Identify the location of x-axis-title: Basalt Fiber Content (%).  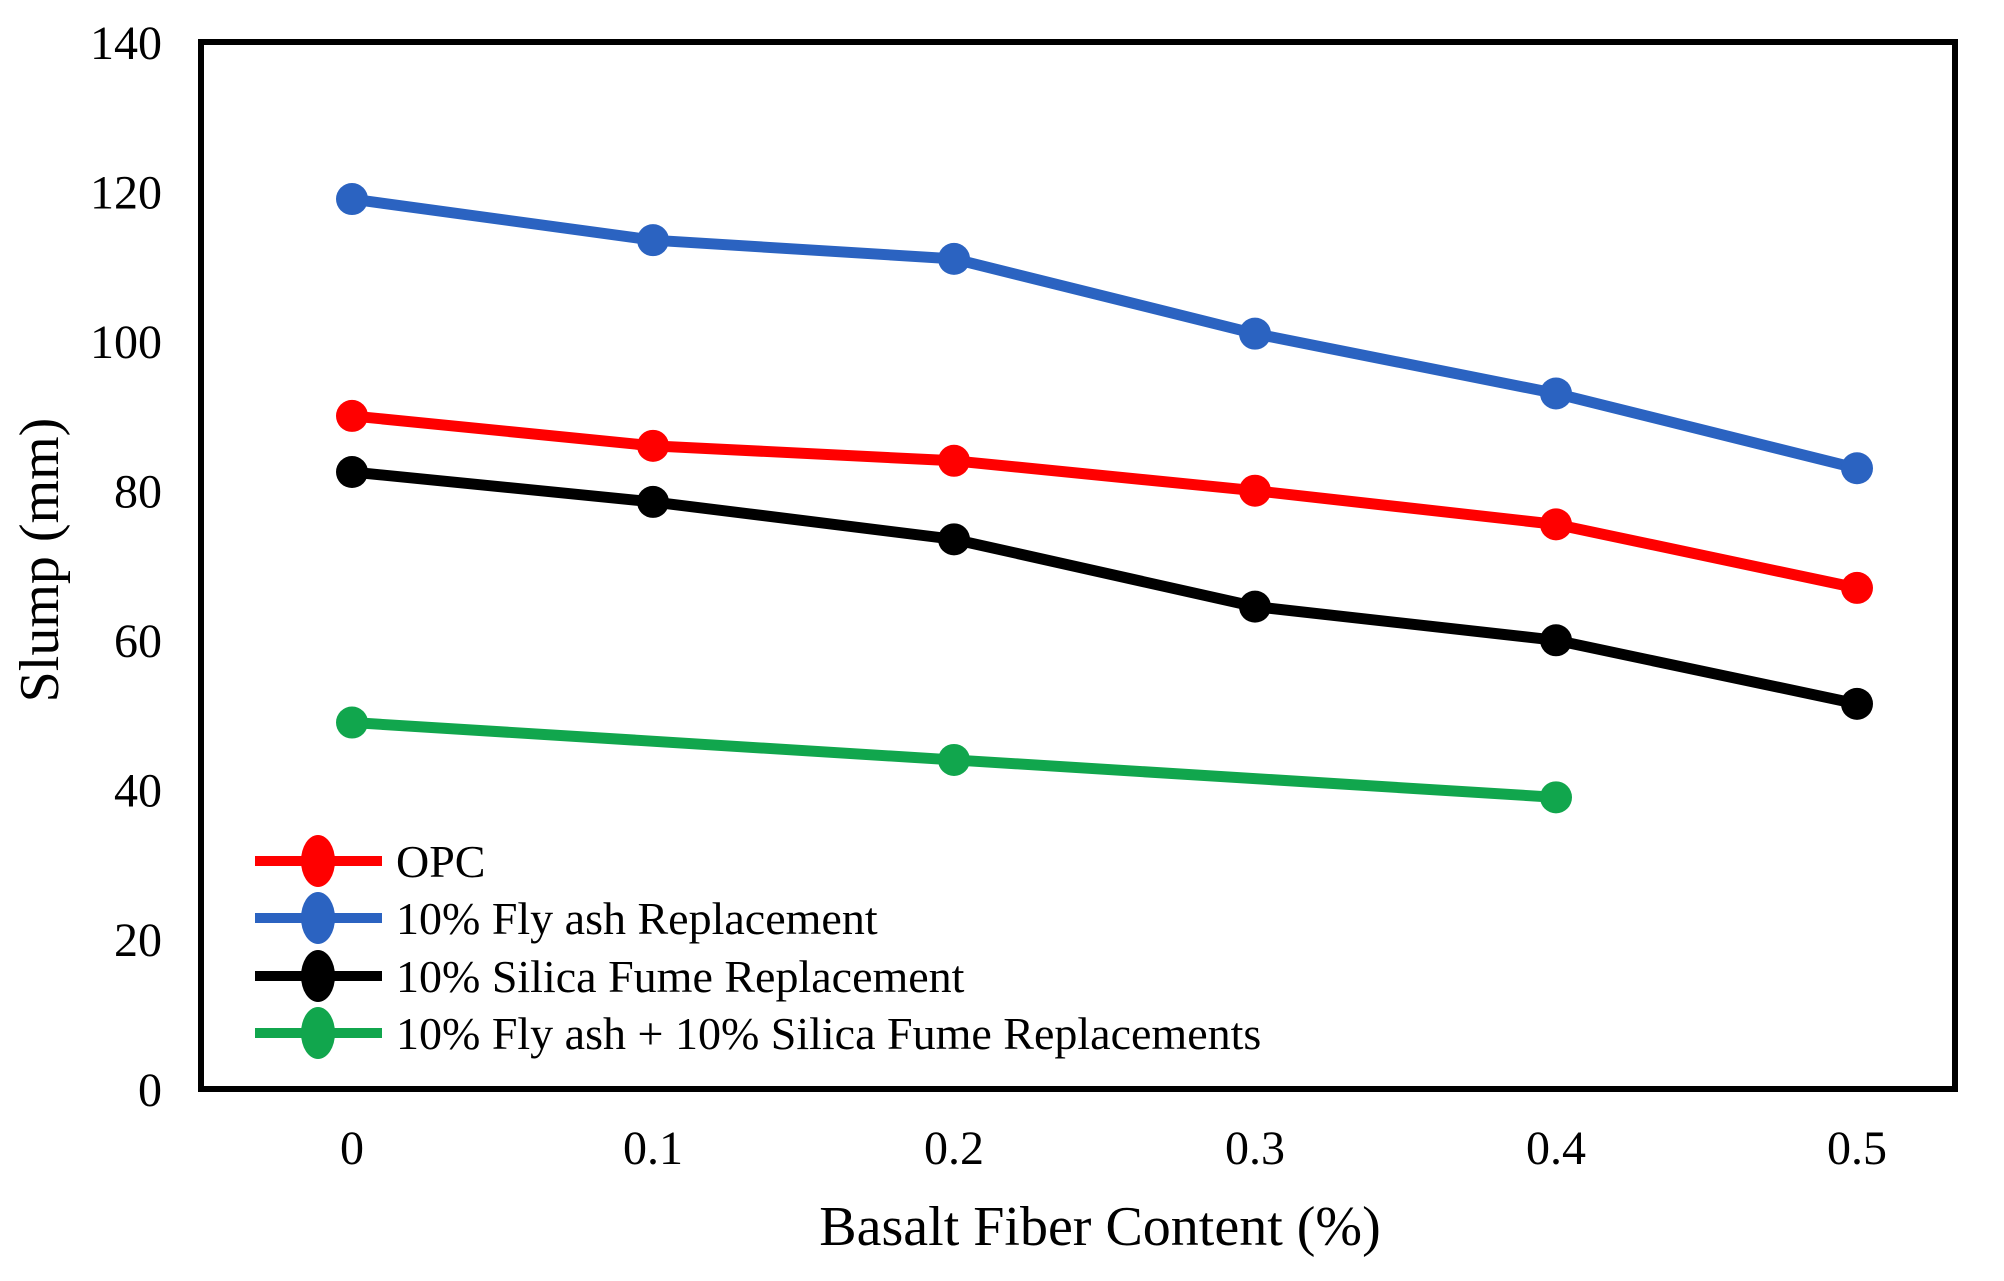
(1100, 1227).